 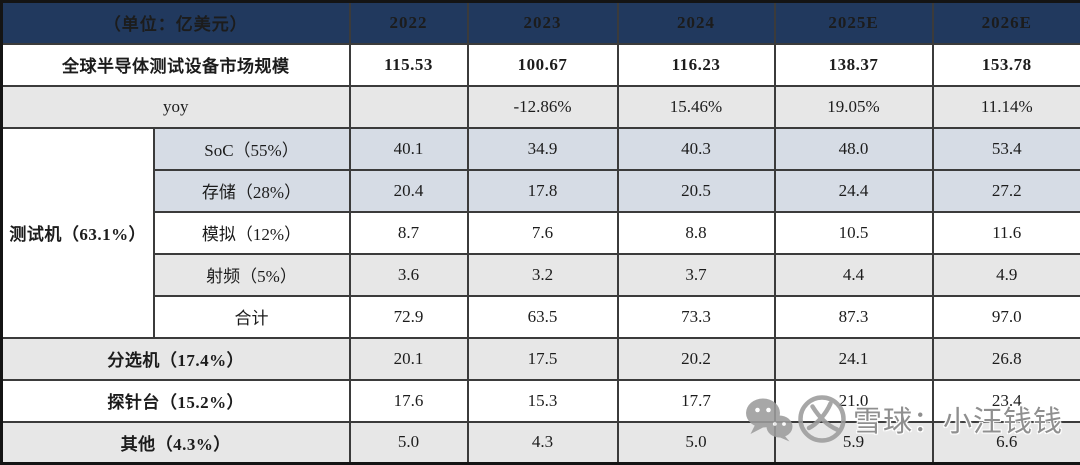 What do you see at coordinates (854, 317) in the screenshot?
I see `value-cell: 87.3` at bounding box center [854, 317].